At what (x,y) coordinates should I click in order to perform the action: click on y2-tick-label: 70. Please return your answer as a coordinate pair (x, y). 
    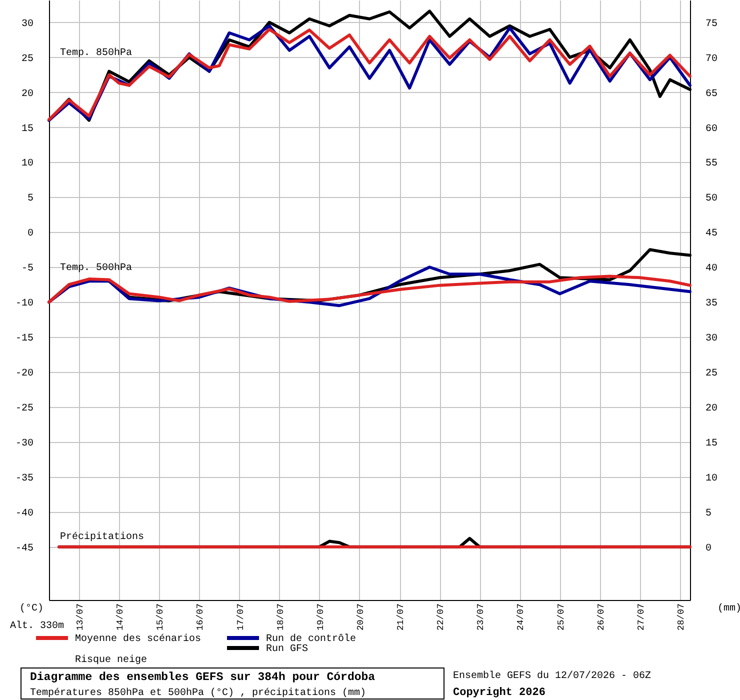
    Looking at the image, I should click on (712, 59).